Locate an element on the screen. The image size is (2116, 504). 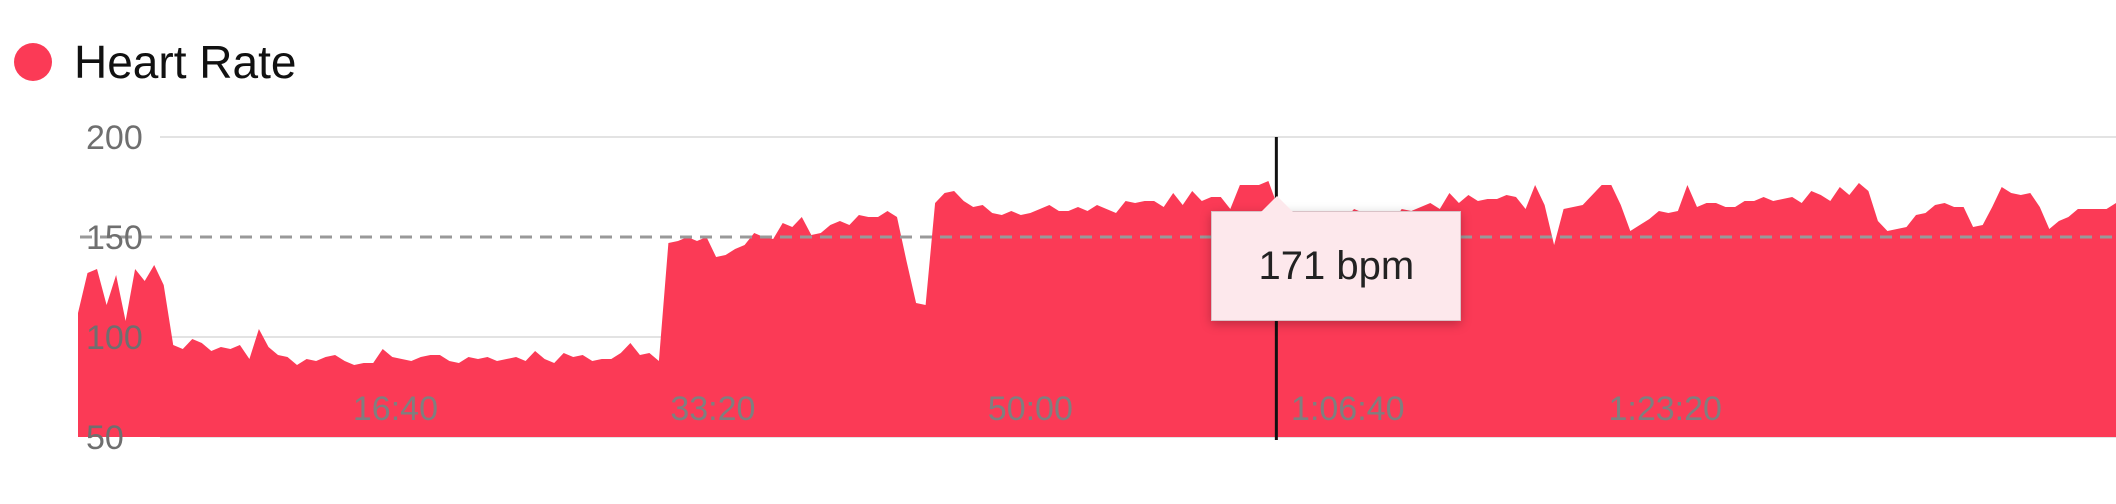
x-tick-label-3: 50:00 is located at coordinates (1030, 409).